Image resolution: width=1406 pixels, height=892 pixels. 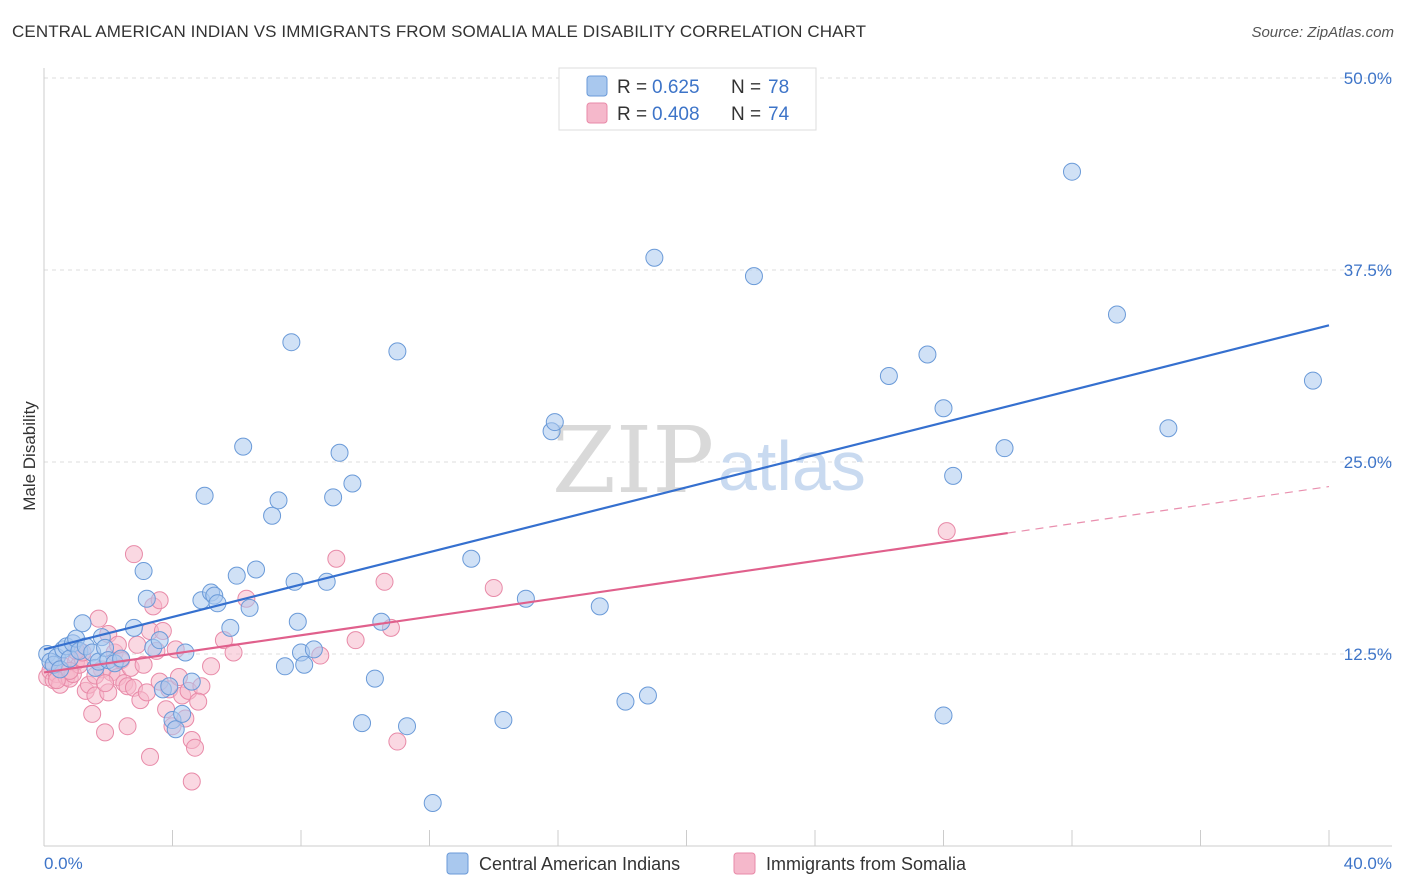 What do you see at coordinates (866, 864) in the screenshot?
I see `legend-bottom-label-pink: Immigrants from Somalia` at bounding box center [866, 864].